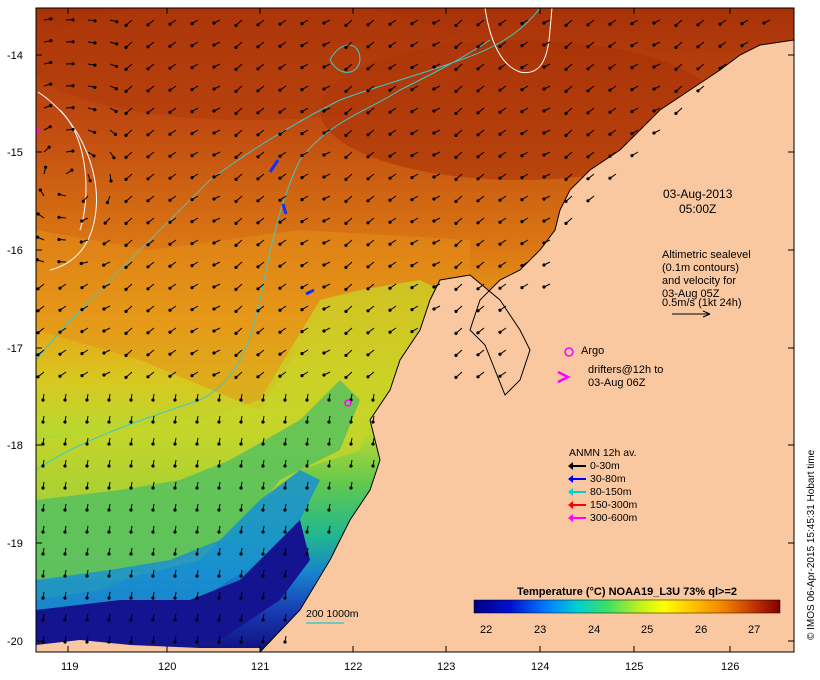  What do you see at coordinates (599, 492) in the screenshot?
I see `anmn-item: 80-150m` at bounding box center [599, 492].